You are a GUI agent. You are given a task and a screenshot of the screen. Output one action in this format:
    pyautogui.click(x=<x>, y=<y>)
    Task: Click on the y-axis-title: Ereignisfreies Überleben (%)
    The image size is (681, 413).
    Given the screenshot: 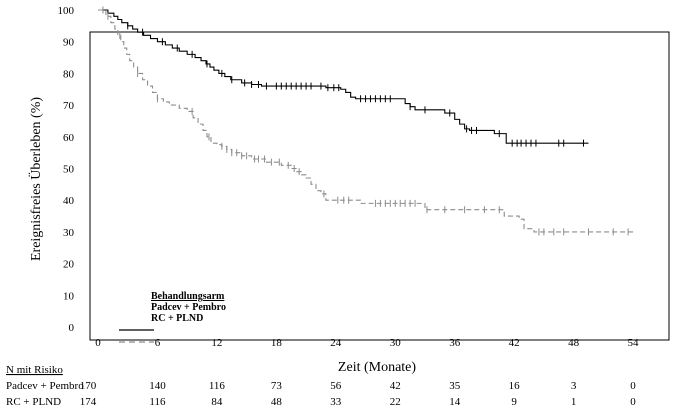 What is the action you would take?
    pyautogui.click(x=35, y=179)
    